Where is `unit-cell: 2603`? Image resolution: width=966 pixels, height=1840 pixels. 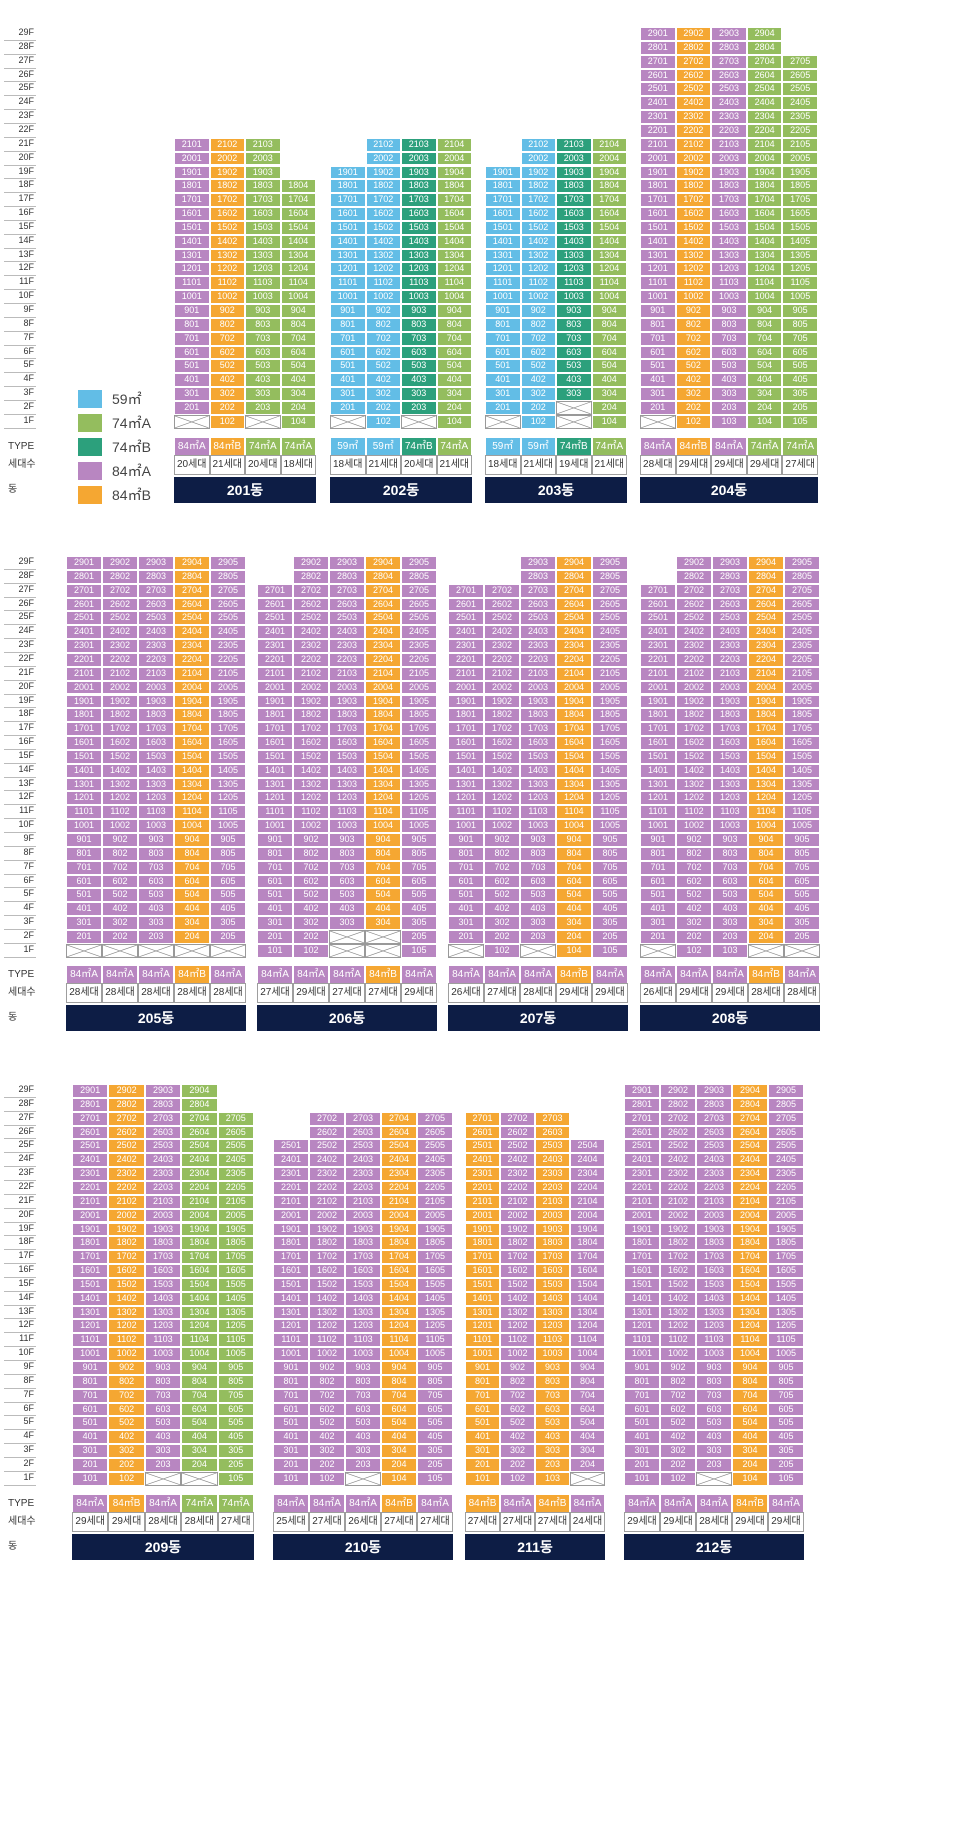 unit-cell: 2603 is located at coordinates (714, 1132).